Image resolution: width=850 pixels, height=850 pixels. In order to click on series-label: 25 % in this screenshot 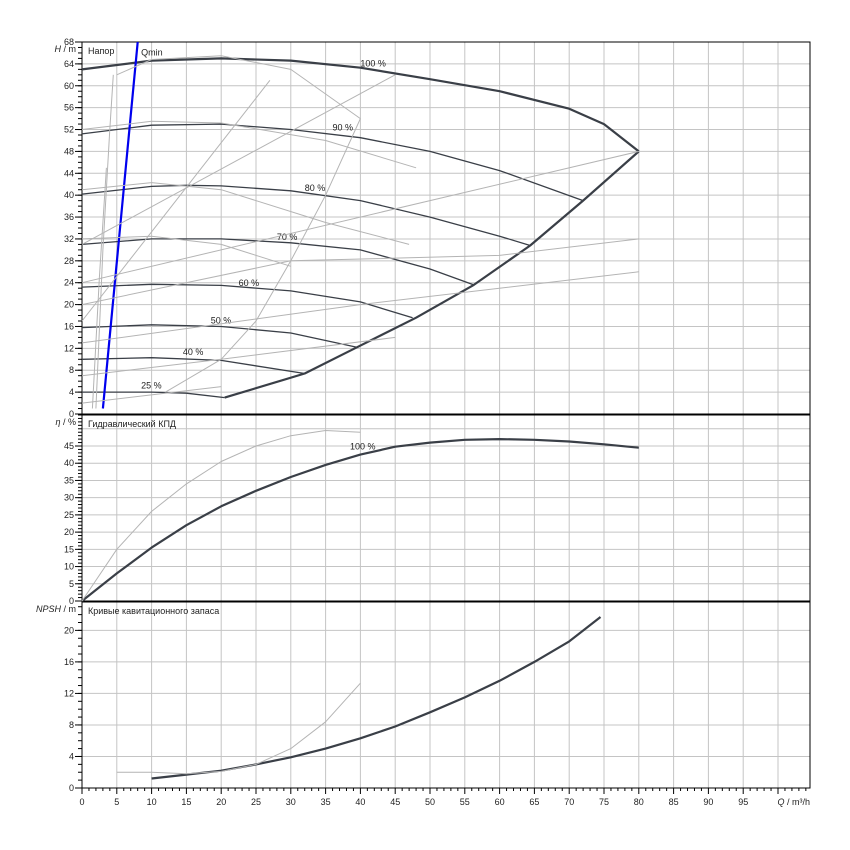, I will do `click(151, 385)`.